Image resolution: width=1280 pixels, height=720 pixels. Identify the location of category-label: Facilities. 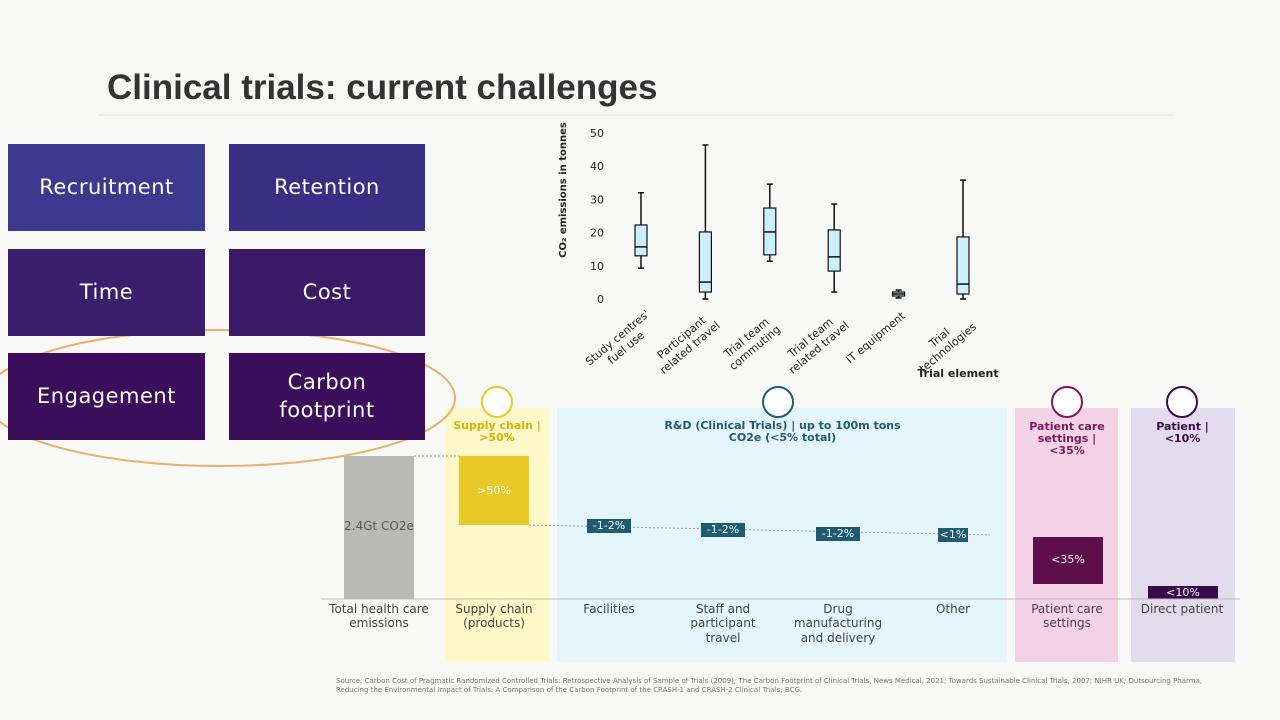
(609, 609).